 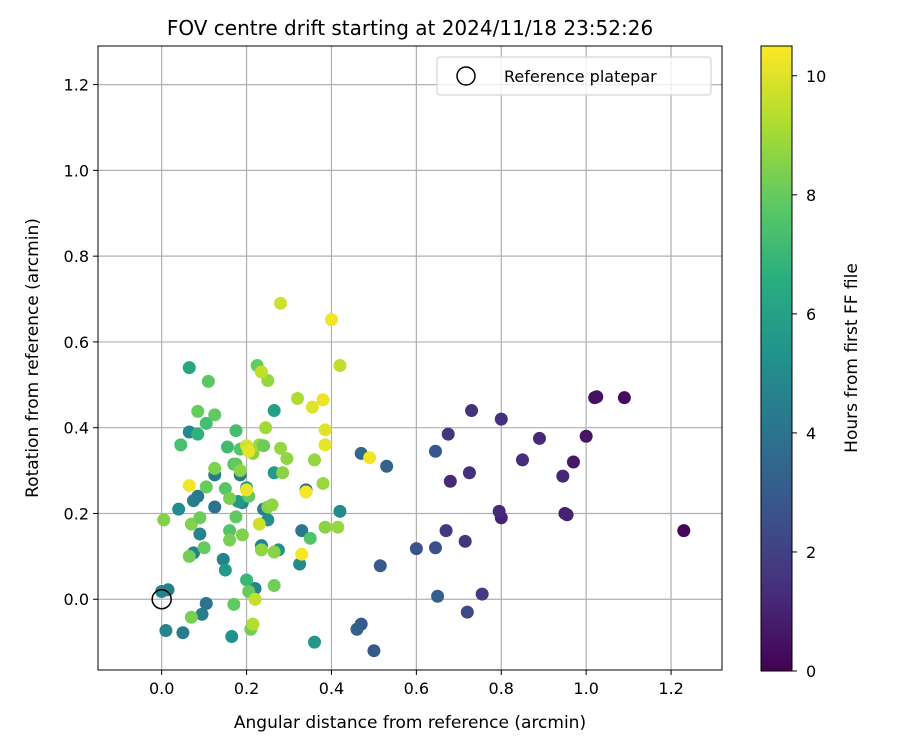 I want to click on x-tick-label: 0.4, so click(x=331, y=688).